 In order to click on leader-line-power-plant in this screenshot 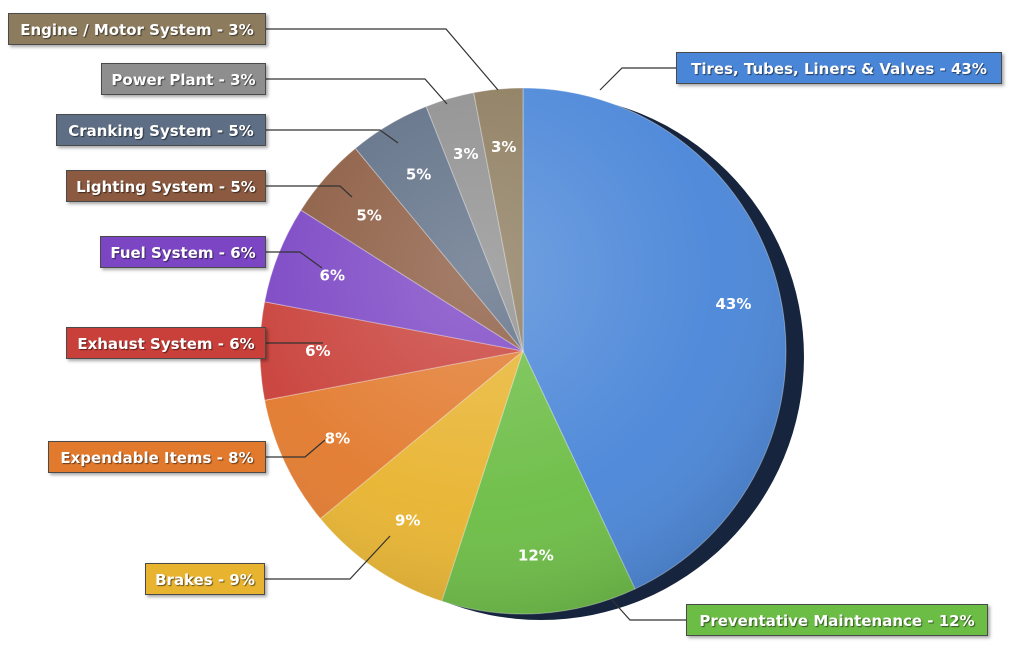, I will do `click(357, 91)`.